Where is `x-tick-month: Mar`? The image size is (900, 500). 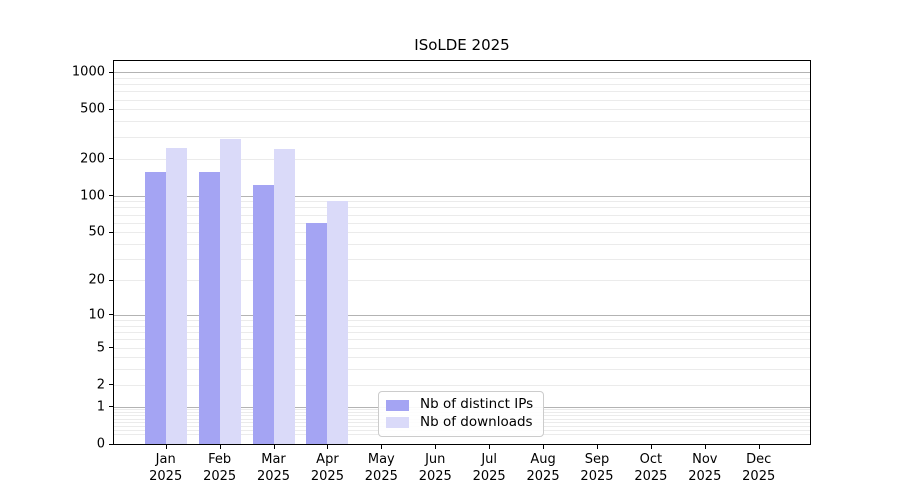
x-tick-month: Mar is located at coordinates (273, 459).